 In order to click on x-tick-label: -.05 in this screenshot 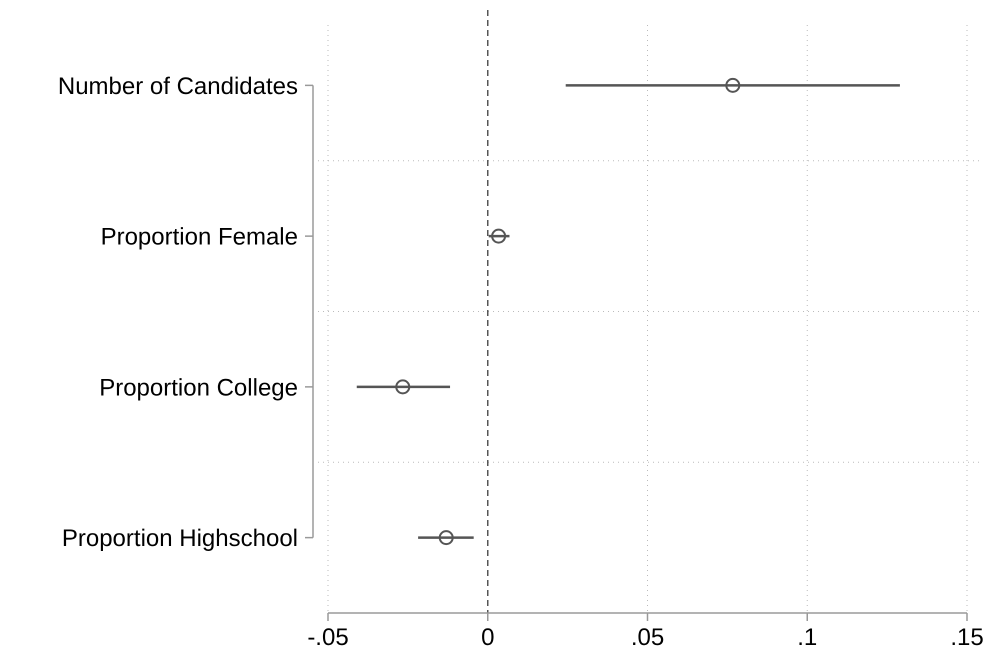, I will do `click(328, 637)`.